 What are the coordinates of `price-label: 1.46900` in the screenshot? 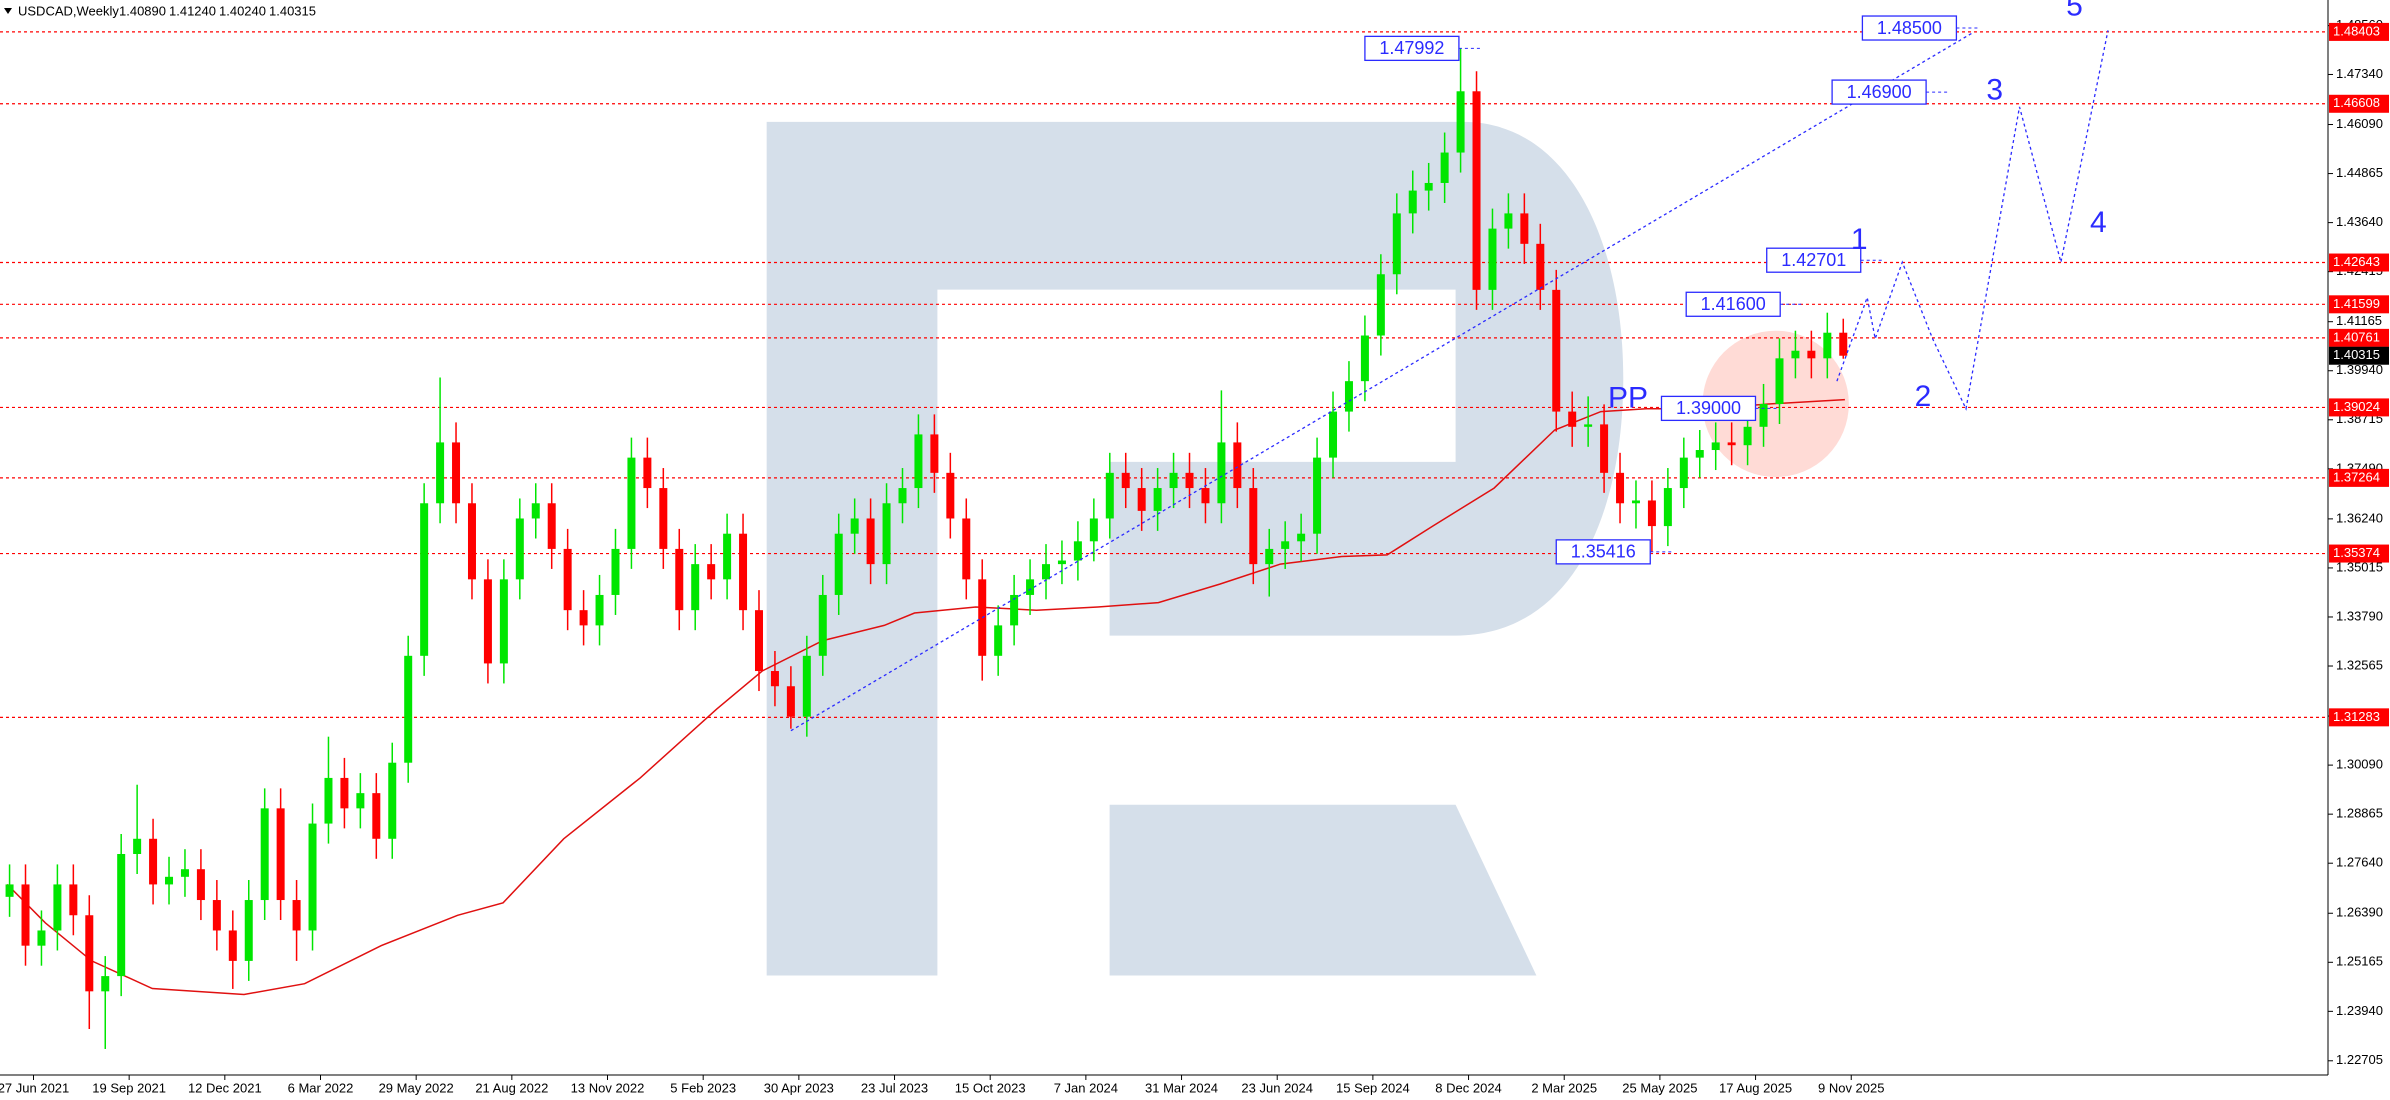 It's located at (1879, 92).